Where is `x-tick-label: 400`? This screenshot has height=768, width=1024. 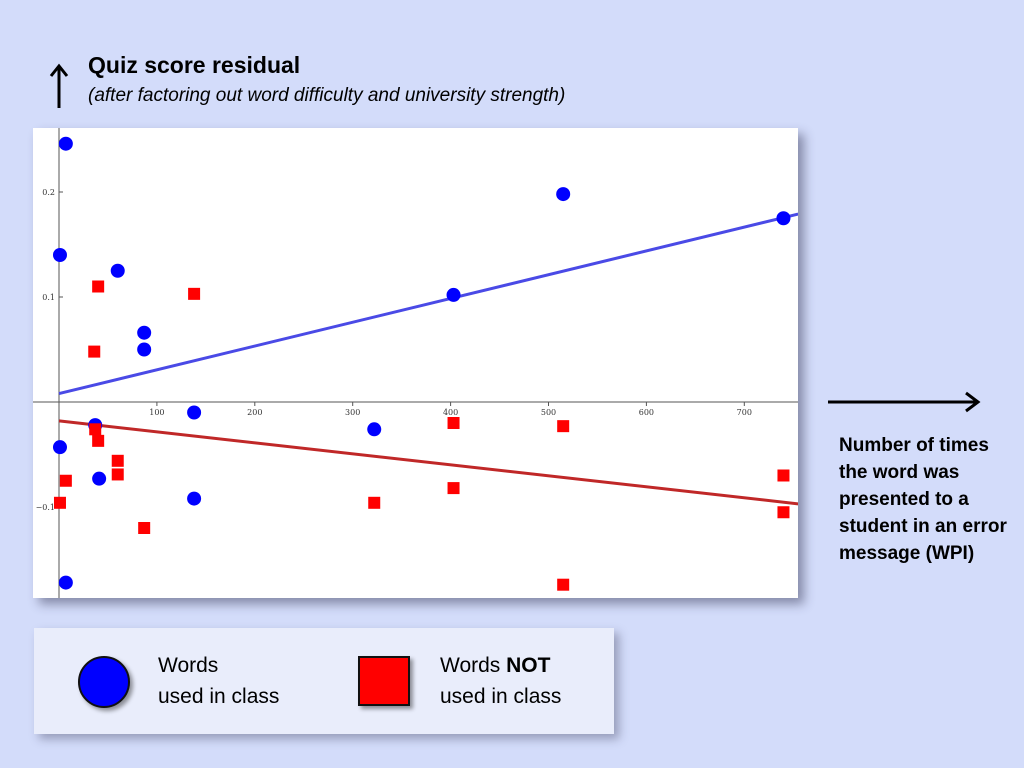 x-tick-label: 400 is located at coordinates (450, 412).